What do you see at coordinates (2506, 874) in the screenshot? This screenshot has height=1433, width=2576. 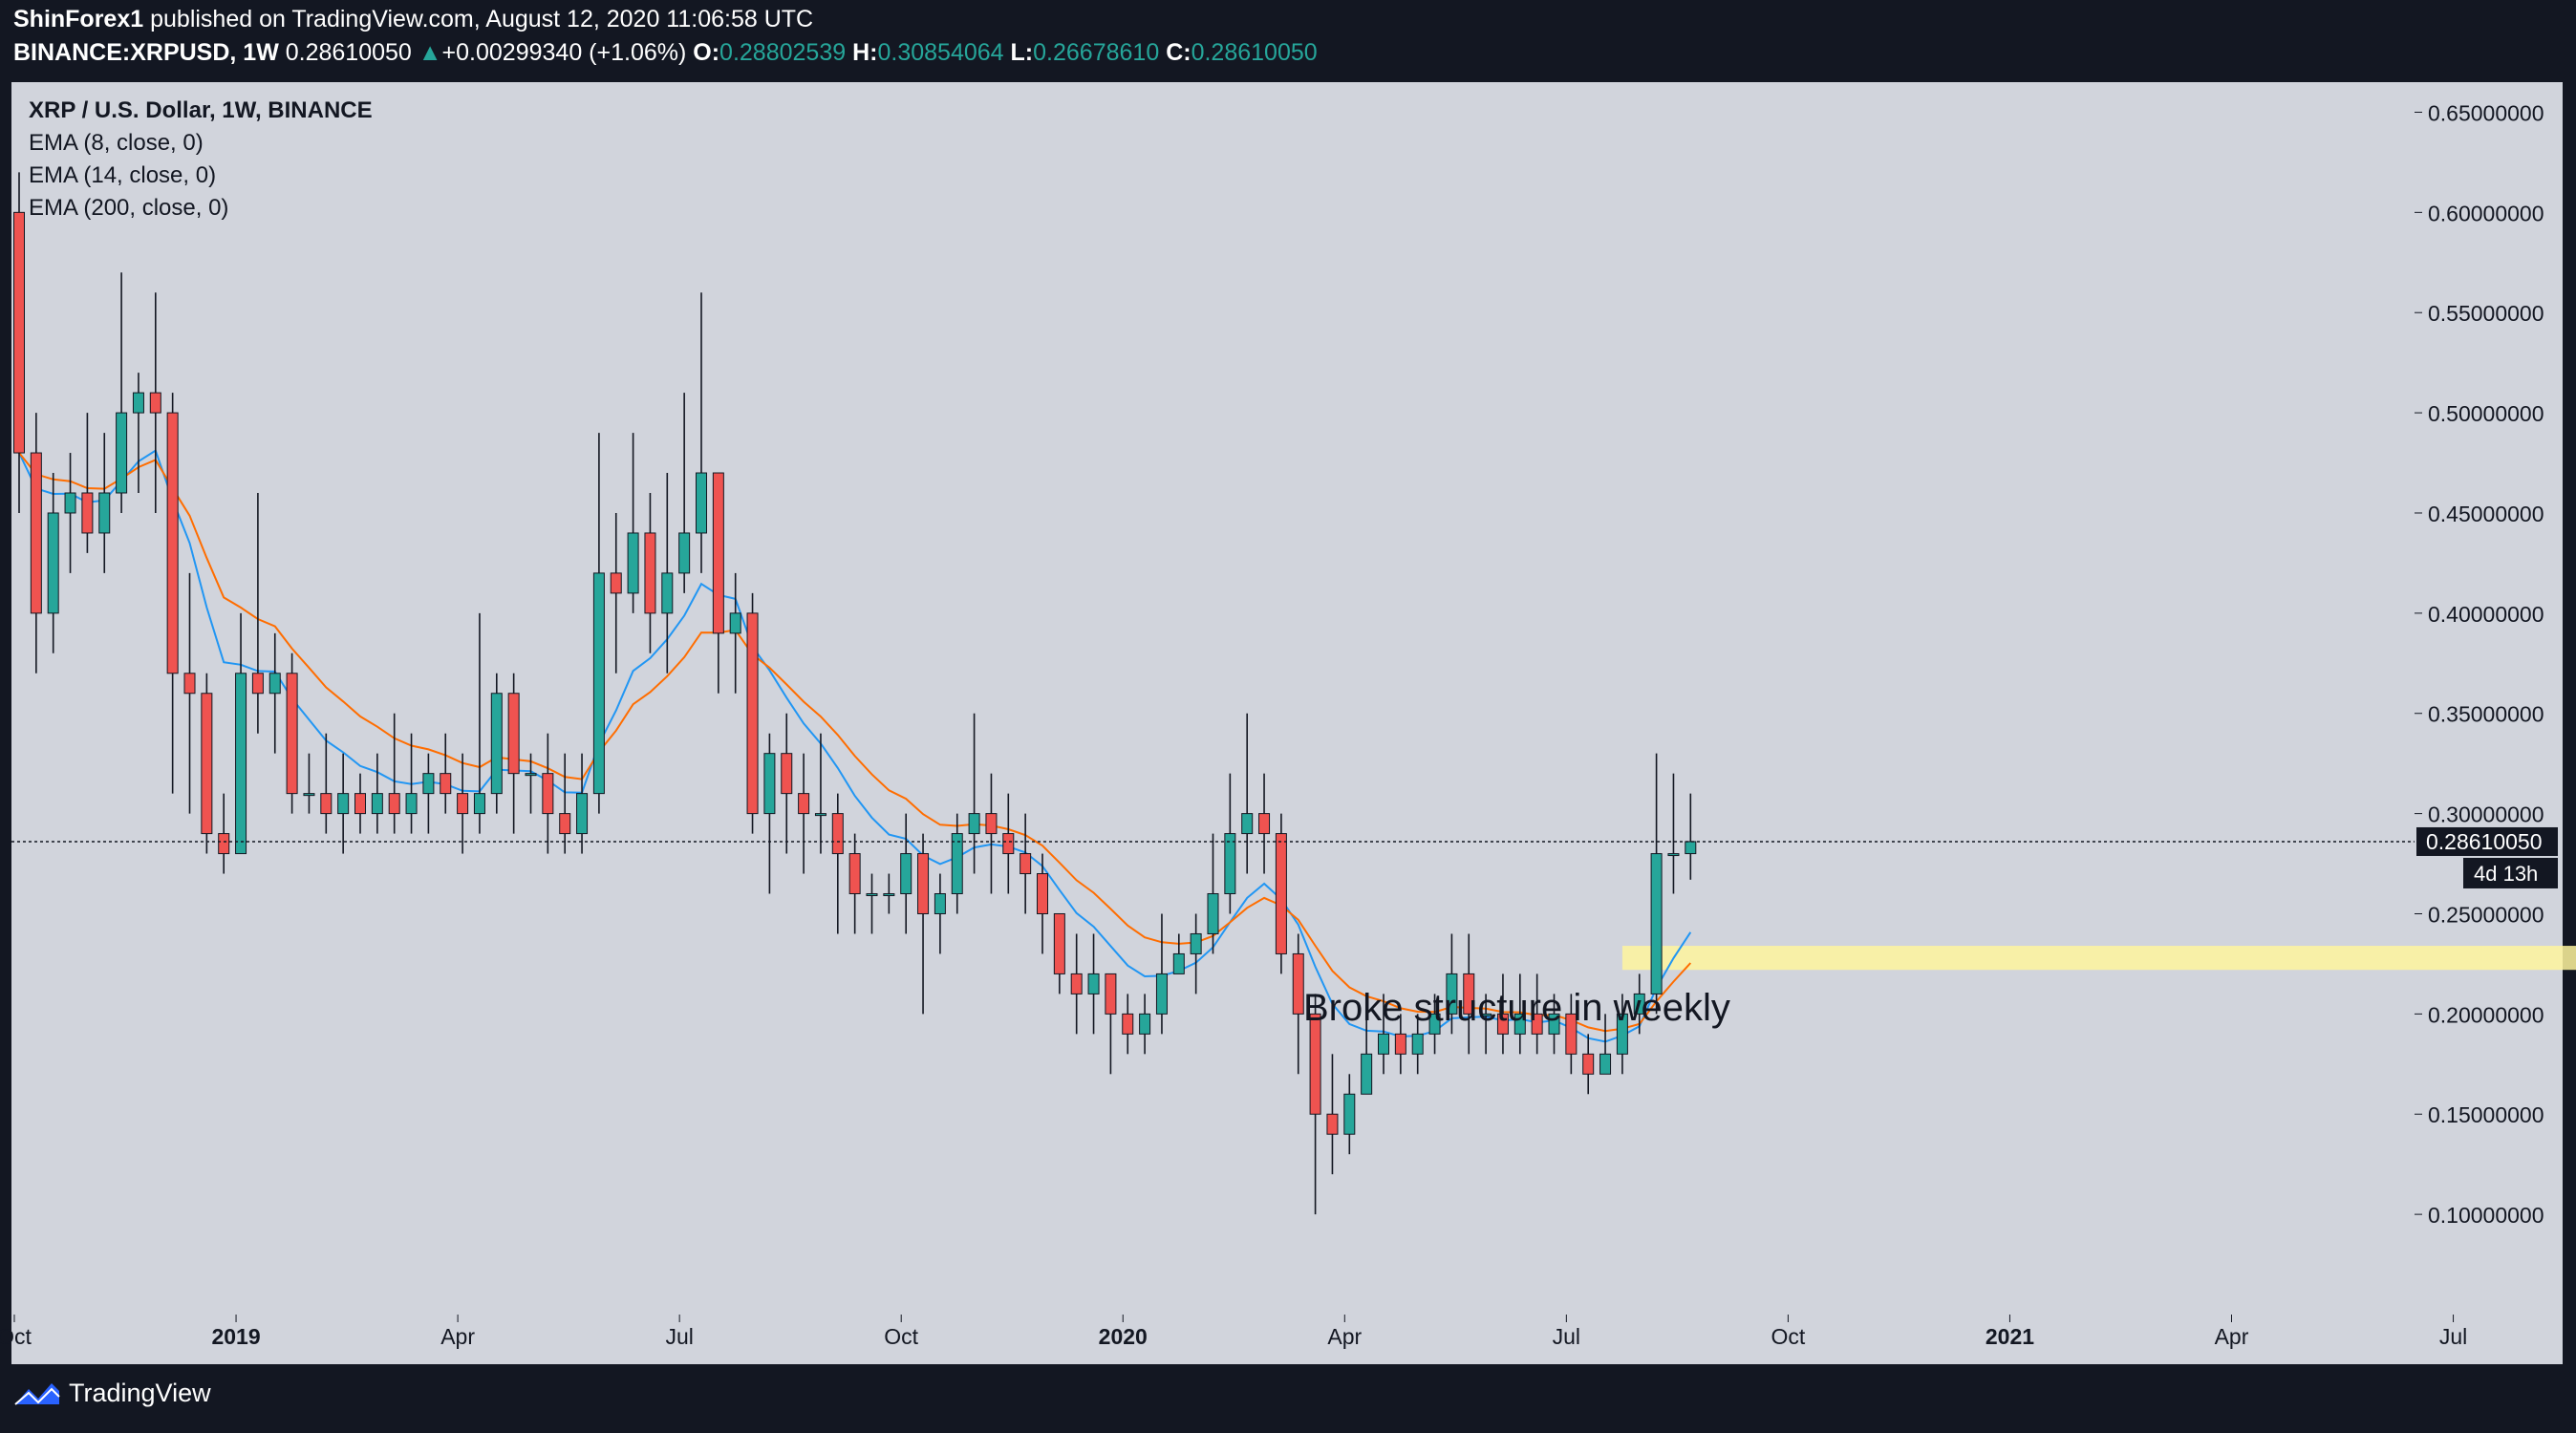 I see `countdown-label: 4d 13h` at bounding box center [2506, 874].